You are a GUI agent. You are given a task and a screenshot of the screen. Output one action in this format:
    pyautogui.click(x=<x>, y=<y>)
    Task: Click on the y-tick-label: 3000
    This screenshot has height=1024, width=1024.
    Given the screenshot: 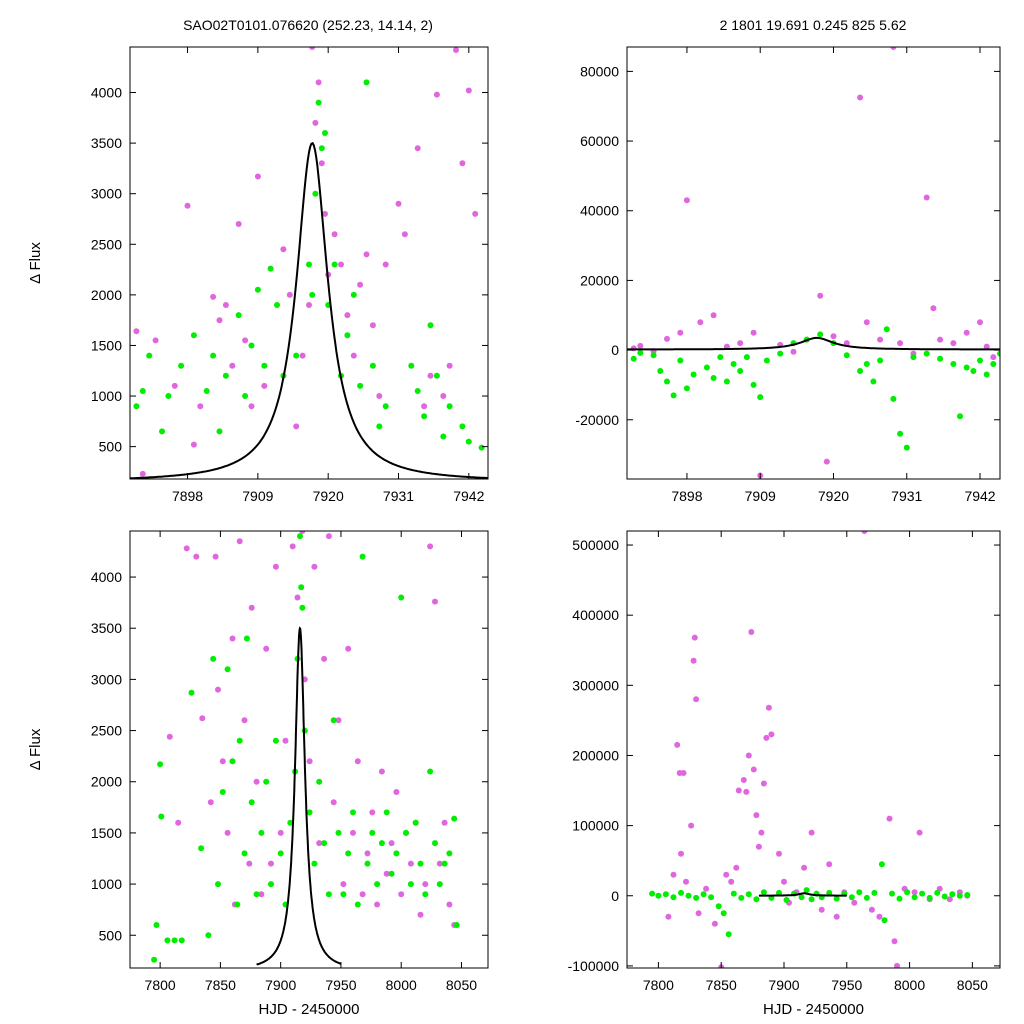 What is the action you would take?
    pyautogui.click(x=106, y=679)
    